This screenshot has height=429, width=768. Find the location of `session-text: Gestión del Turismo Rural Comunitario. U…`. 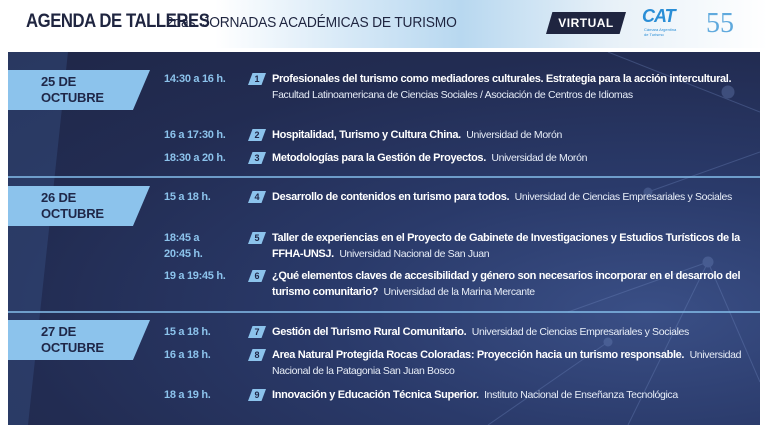

session-text: Gestión del Turismo Rural Comunitario. U… is located at coordinates (512, 332).